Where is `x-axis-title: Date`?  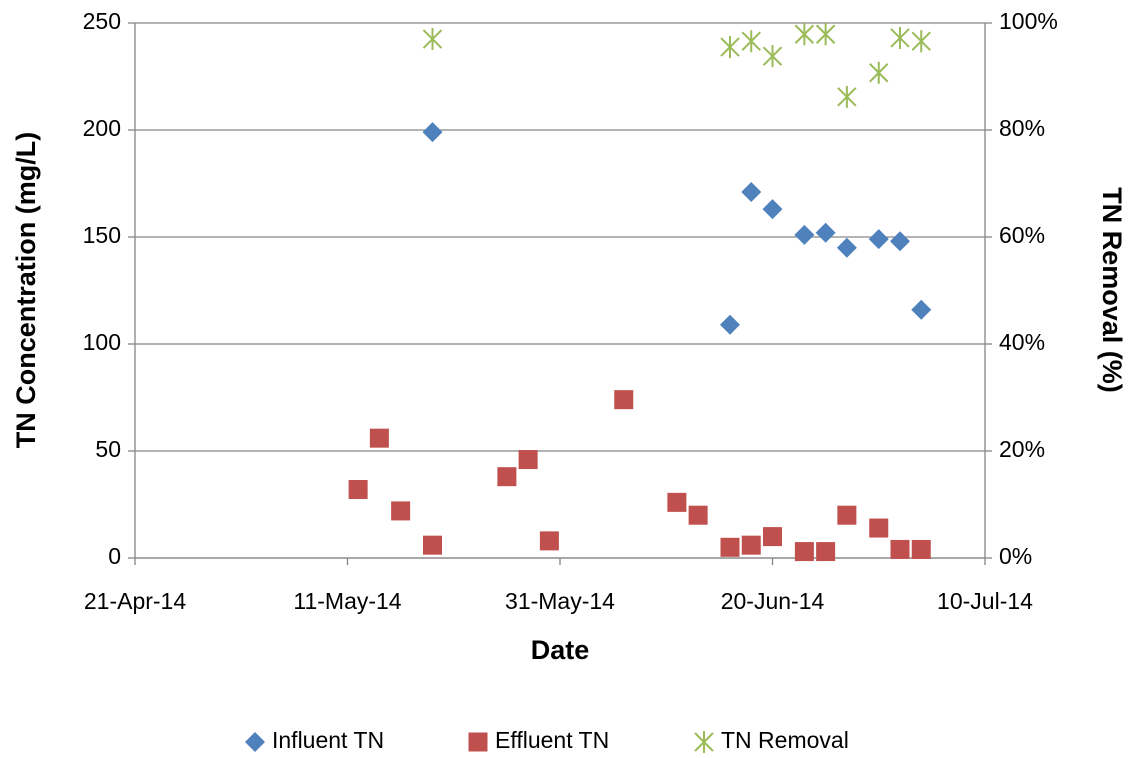
x-axis-title: Date is located at coordinates (560, 650).